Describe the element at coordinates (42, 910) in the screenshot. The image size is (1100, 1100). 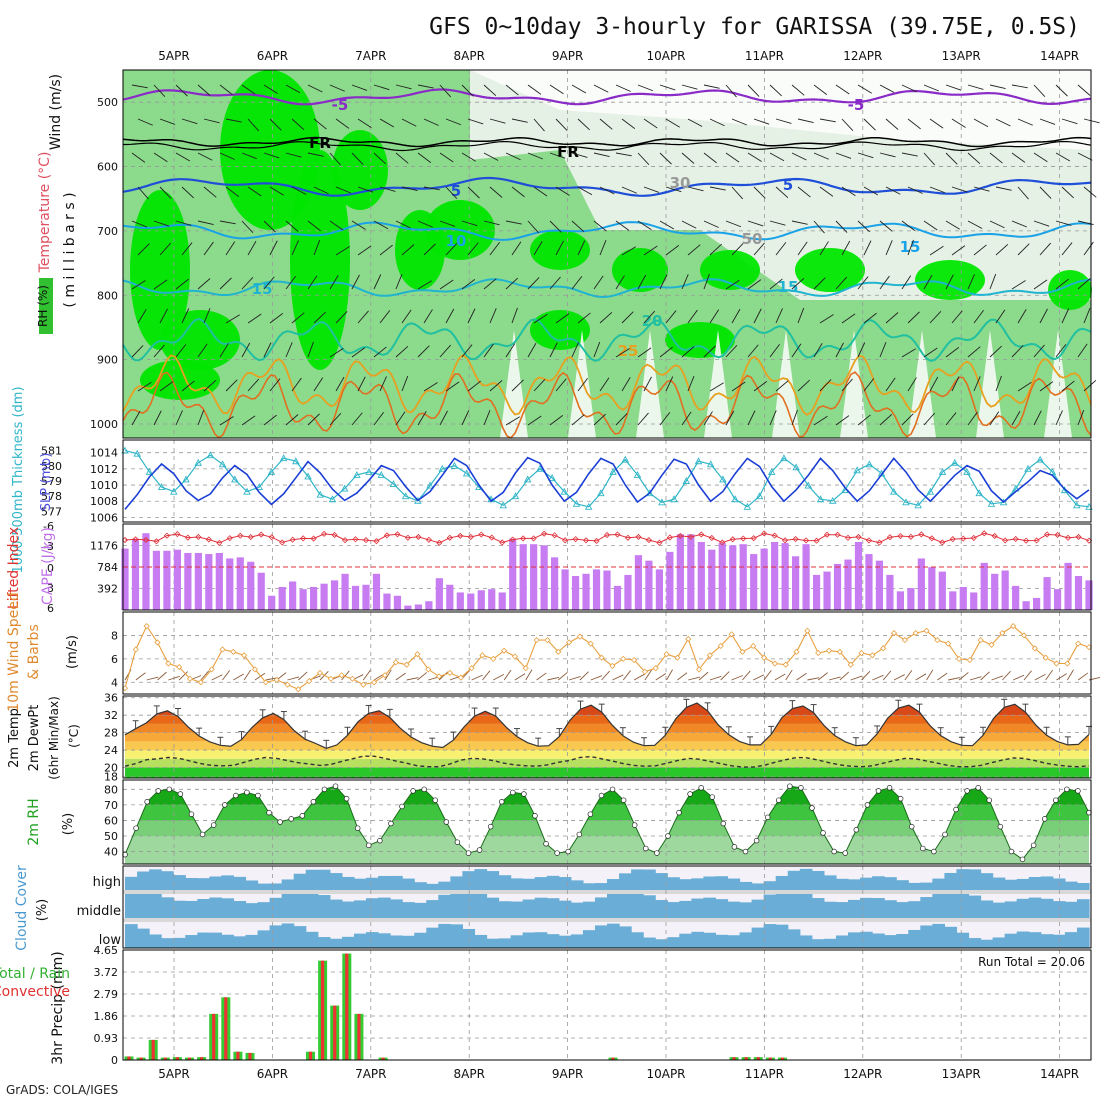
I see `panel-ylabel: (%)` at that location.